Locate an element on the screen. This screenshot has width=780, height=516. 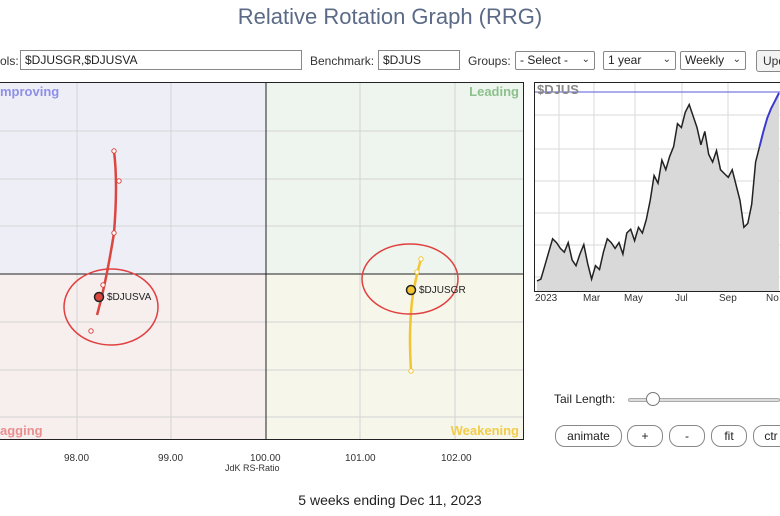
weakening-label: Weakening is located at coordinates (484, 430).